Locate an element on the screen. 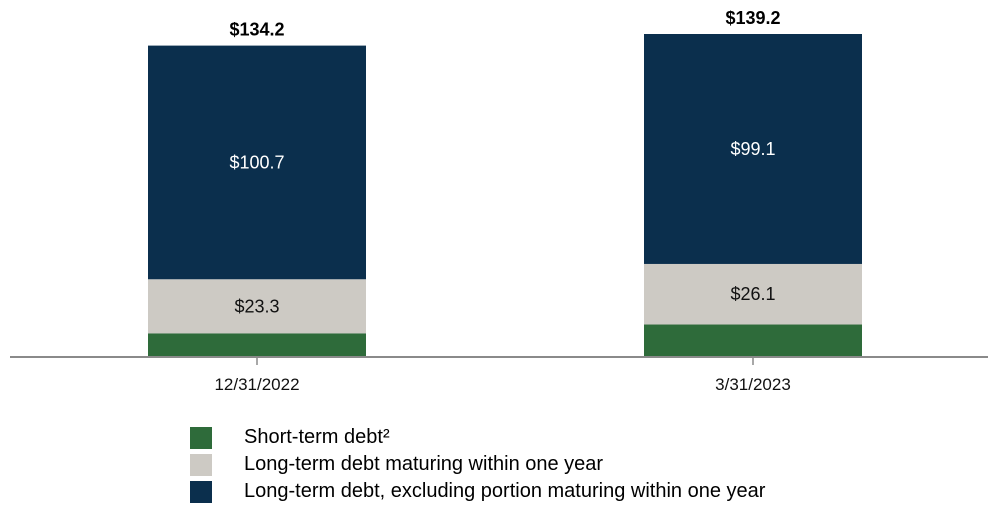 The width and height of the screenshot is (988, 506). x-tick-label-1: 12/31/2022 is located at coordinates (256, 384).